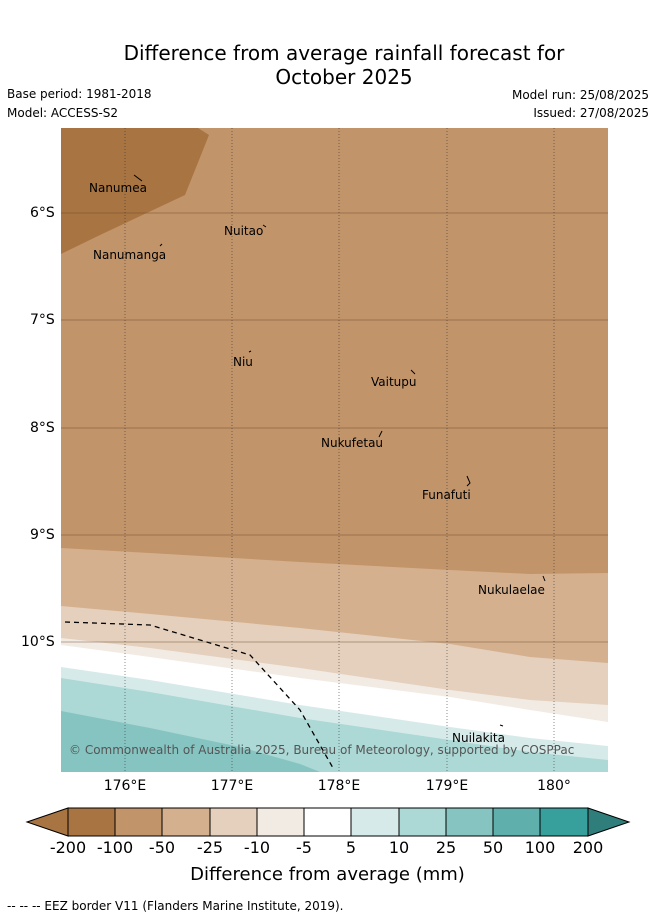 Image resolution: width=655 pixels, height=919 pixels. I want to click on label-niu: Niu, so click(243, 362).